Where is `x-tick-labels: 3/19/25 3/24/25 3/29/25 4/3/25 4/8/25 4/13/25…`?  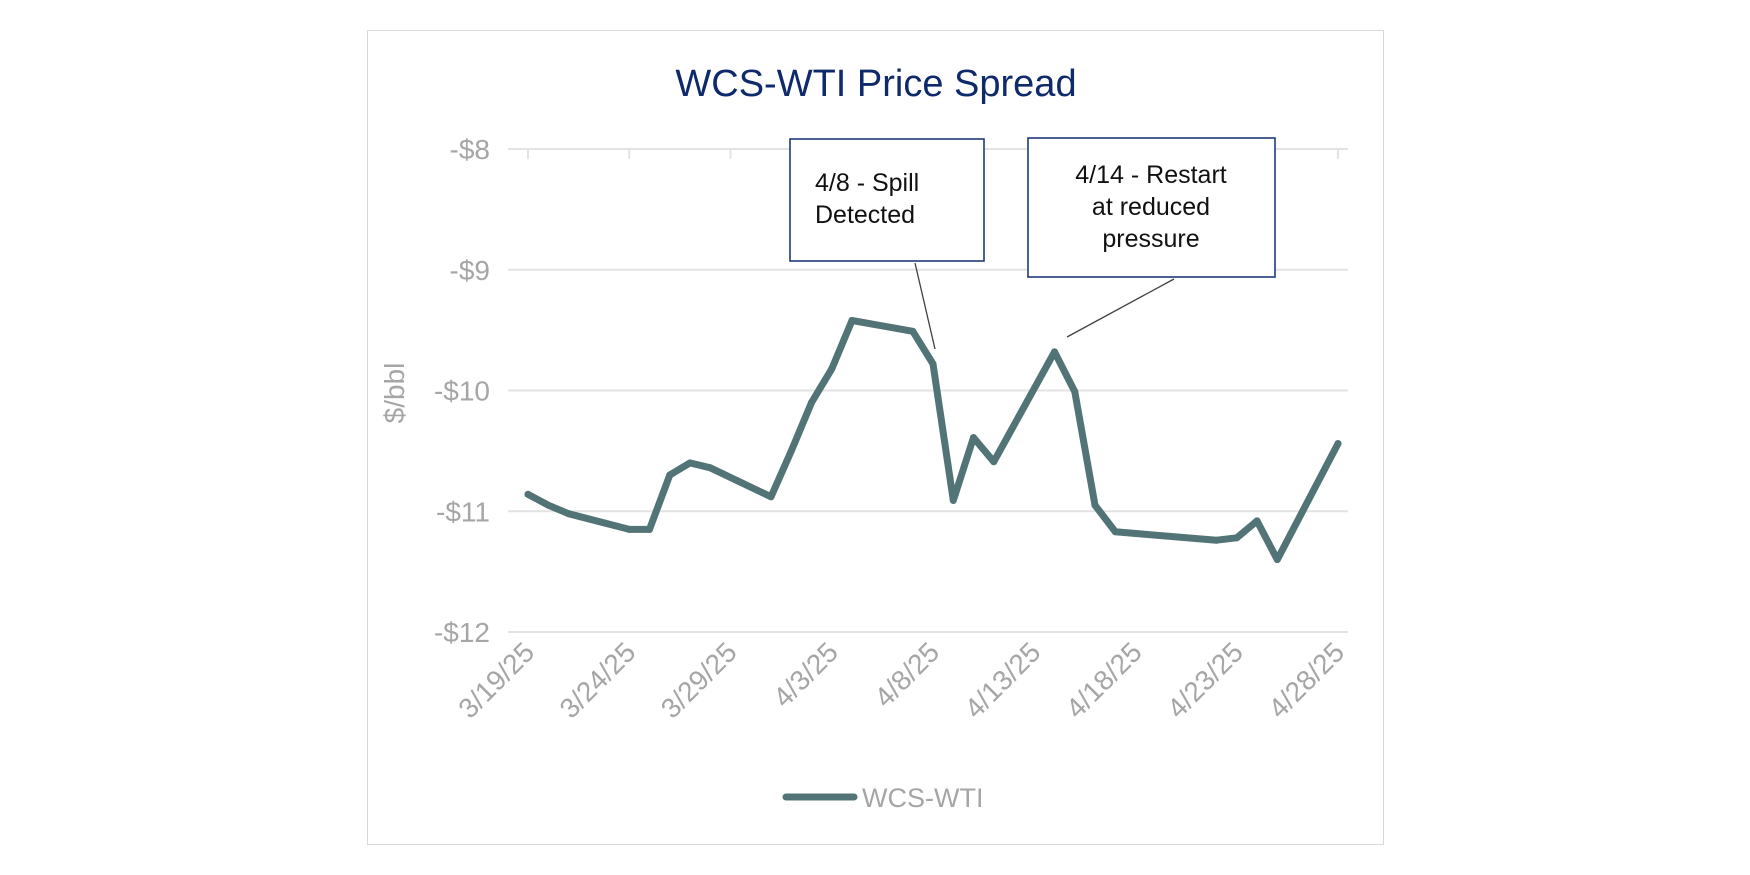
x-tick-labels: 3/19/25 3/24/25 3/29/25 4/3/25 4/8/25 4/13/25… is located at coordinates (901, 680).